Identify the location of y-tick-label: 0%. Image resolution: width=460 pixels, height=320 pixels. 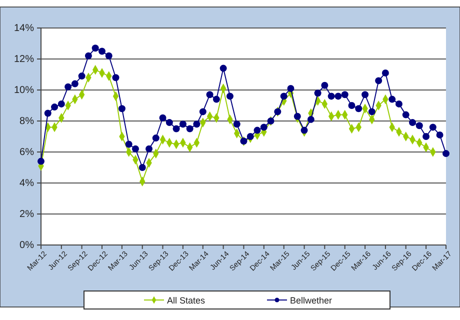
(27, 246).